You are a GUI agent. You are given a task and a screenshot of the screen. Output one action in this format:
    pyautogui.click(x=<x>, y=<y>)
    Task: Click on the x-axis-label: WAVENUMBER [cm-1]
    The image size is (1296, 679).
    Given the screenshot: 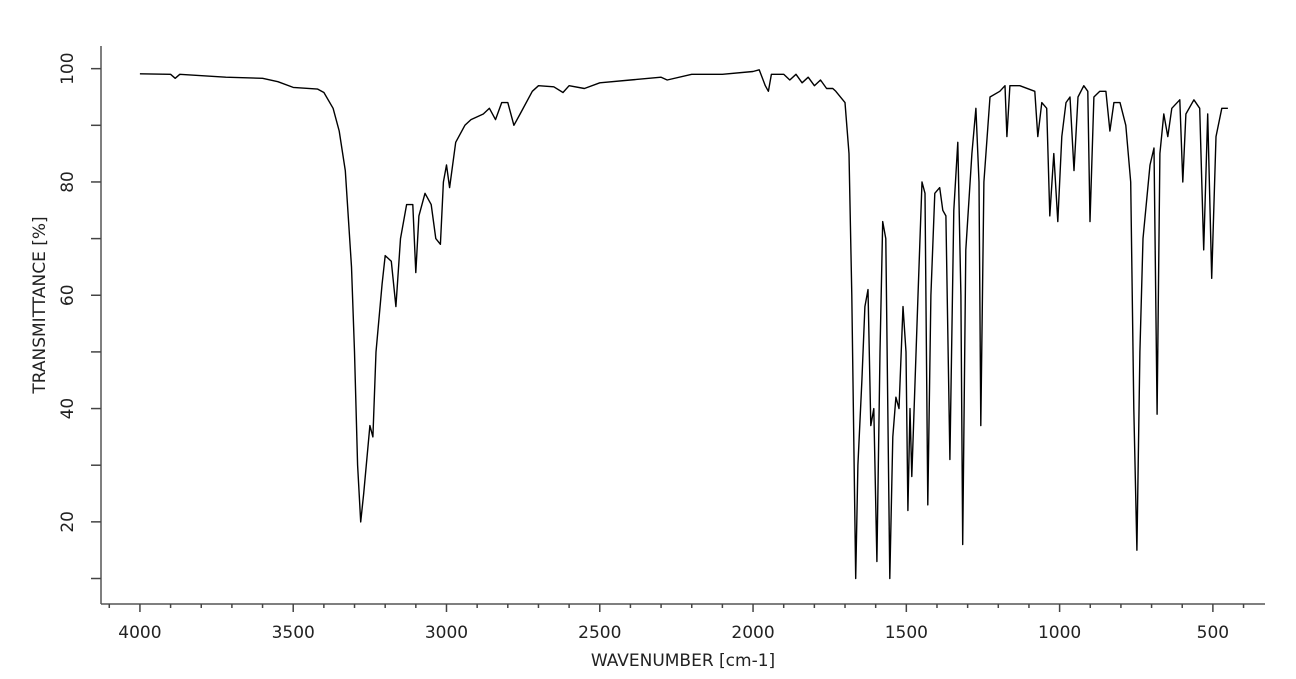 What is the action you would take?
    pyautogui.click(x=683, y=661)
    